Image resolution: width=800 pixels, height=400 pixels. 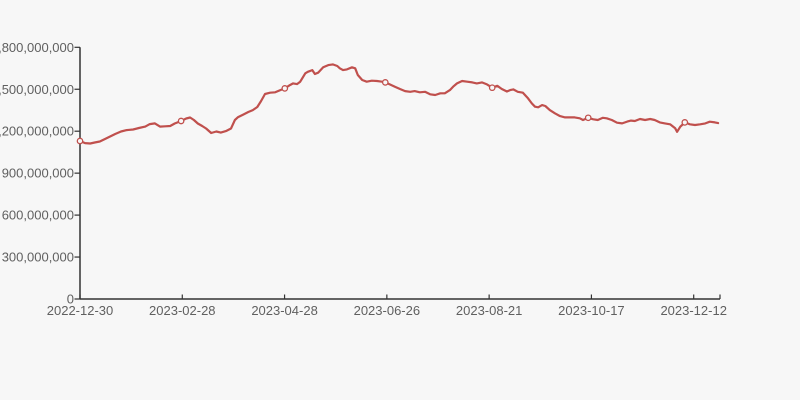 I want to click on x-tick-label: 2023-12-12, so click(x=693, y=310).